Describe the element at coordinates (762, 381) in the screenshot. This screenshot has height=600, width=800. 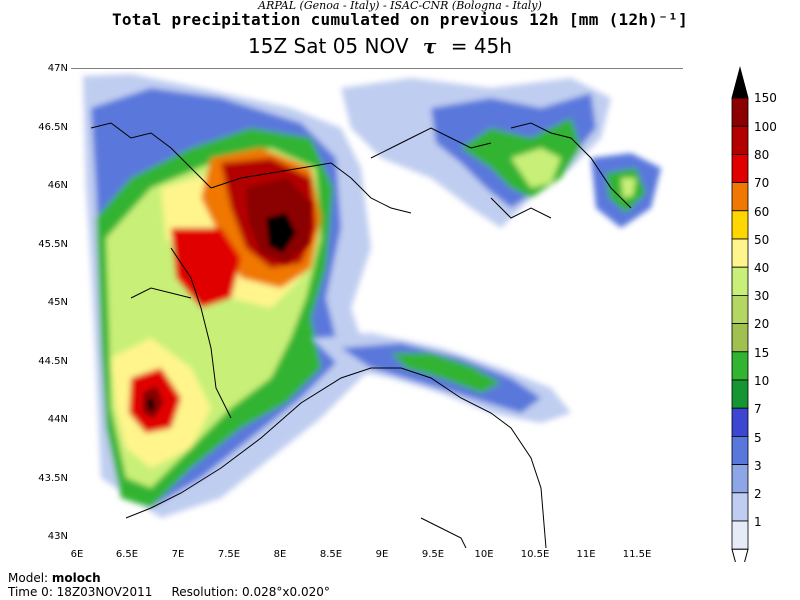
I see `colorbar-label-10: 10` at that location.